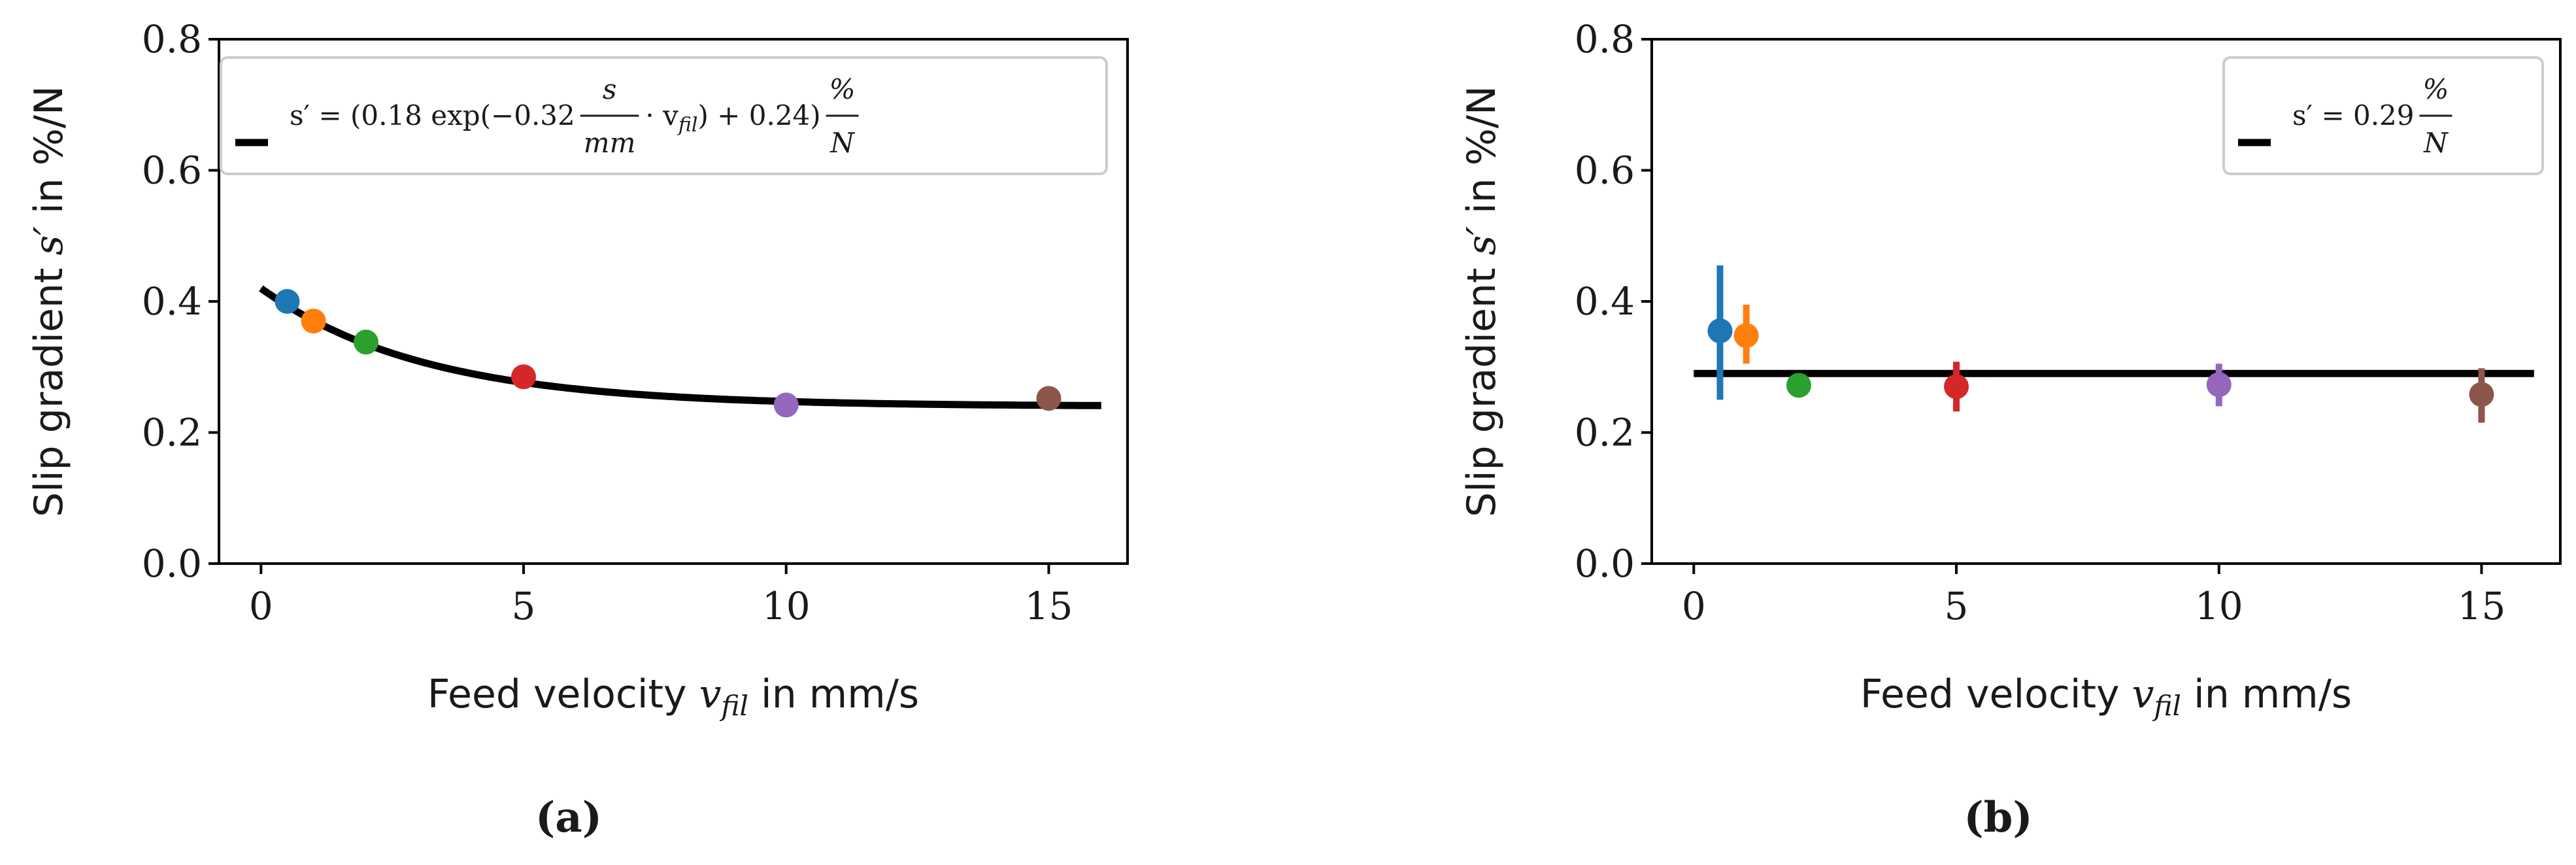  Describe the element at coordinates (759, 115) in the screenshot. I see `legend-tail: ) + 0.24)` at that location.